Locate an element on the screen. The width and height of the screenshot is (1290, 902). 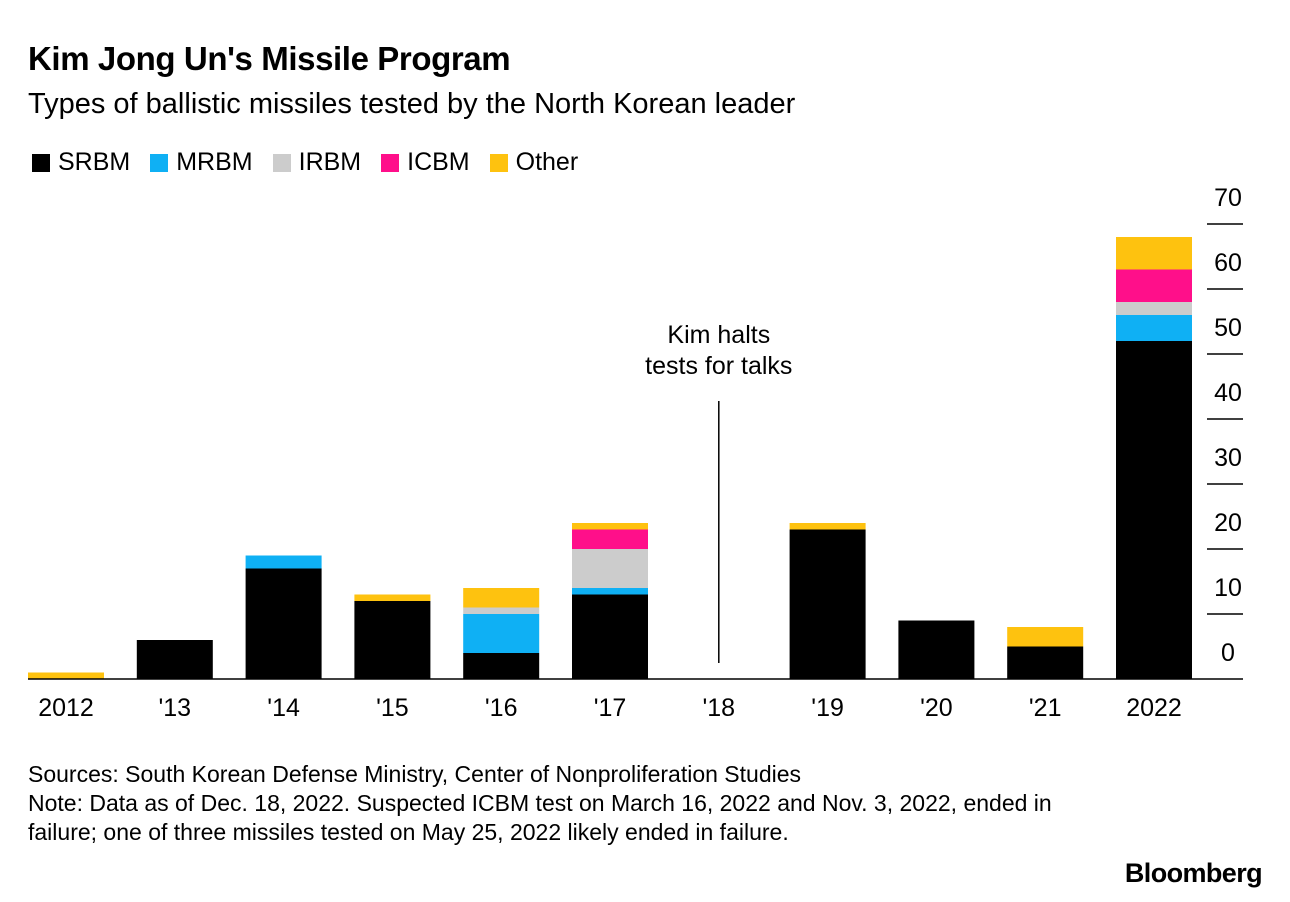
x-tick-label-9: '21 is located at coordinates (1045, 708).